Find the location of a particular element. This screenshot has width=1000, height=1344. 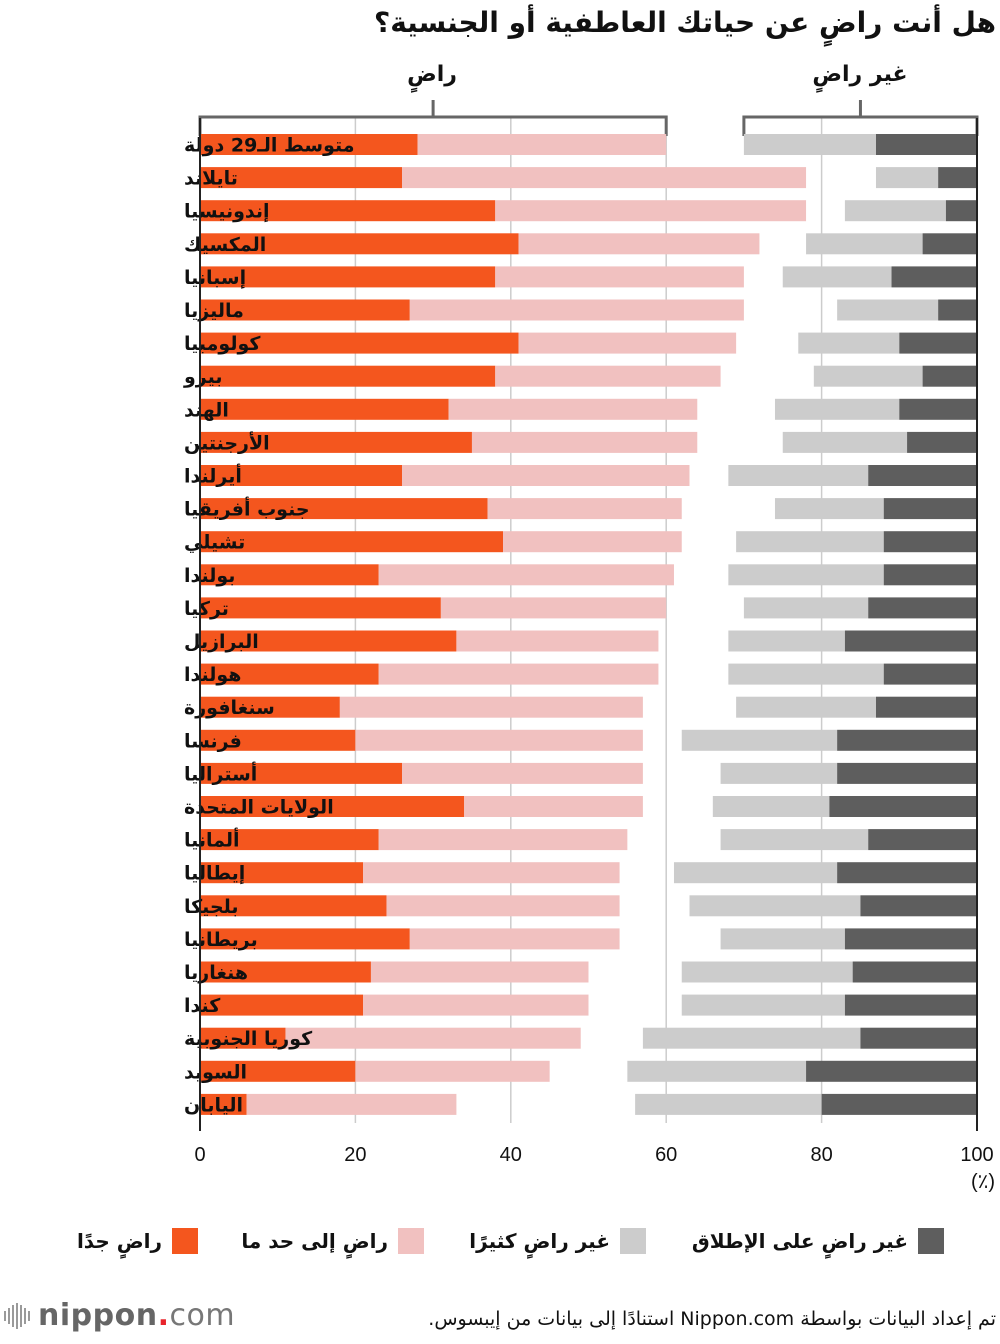

row-label: تركيا is located at coordinates (206, 609).